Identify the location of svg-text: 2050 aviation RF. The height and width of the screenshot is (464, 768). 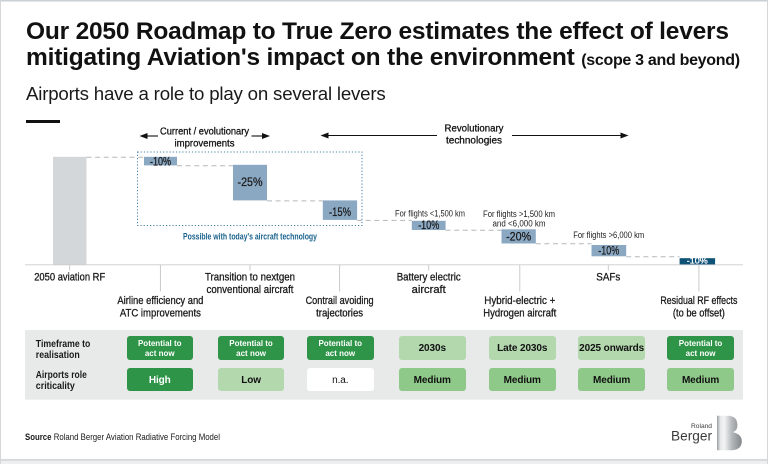
(69, 278).